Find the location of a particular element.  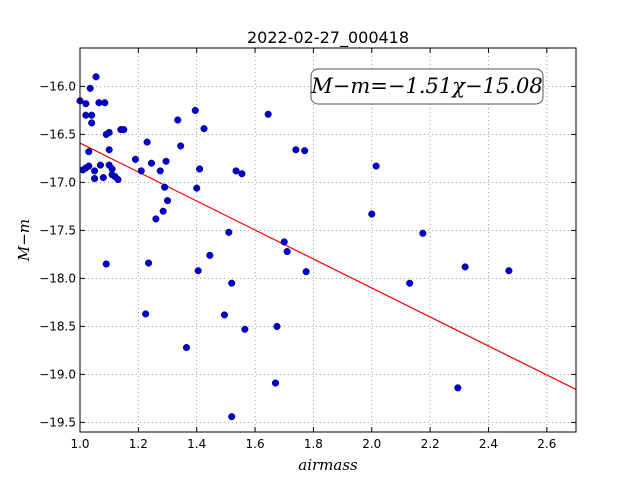

fit-annotation: M−m=−1.51χ−15.08 is located at coordinates (427, 86).